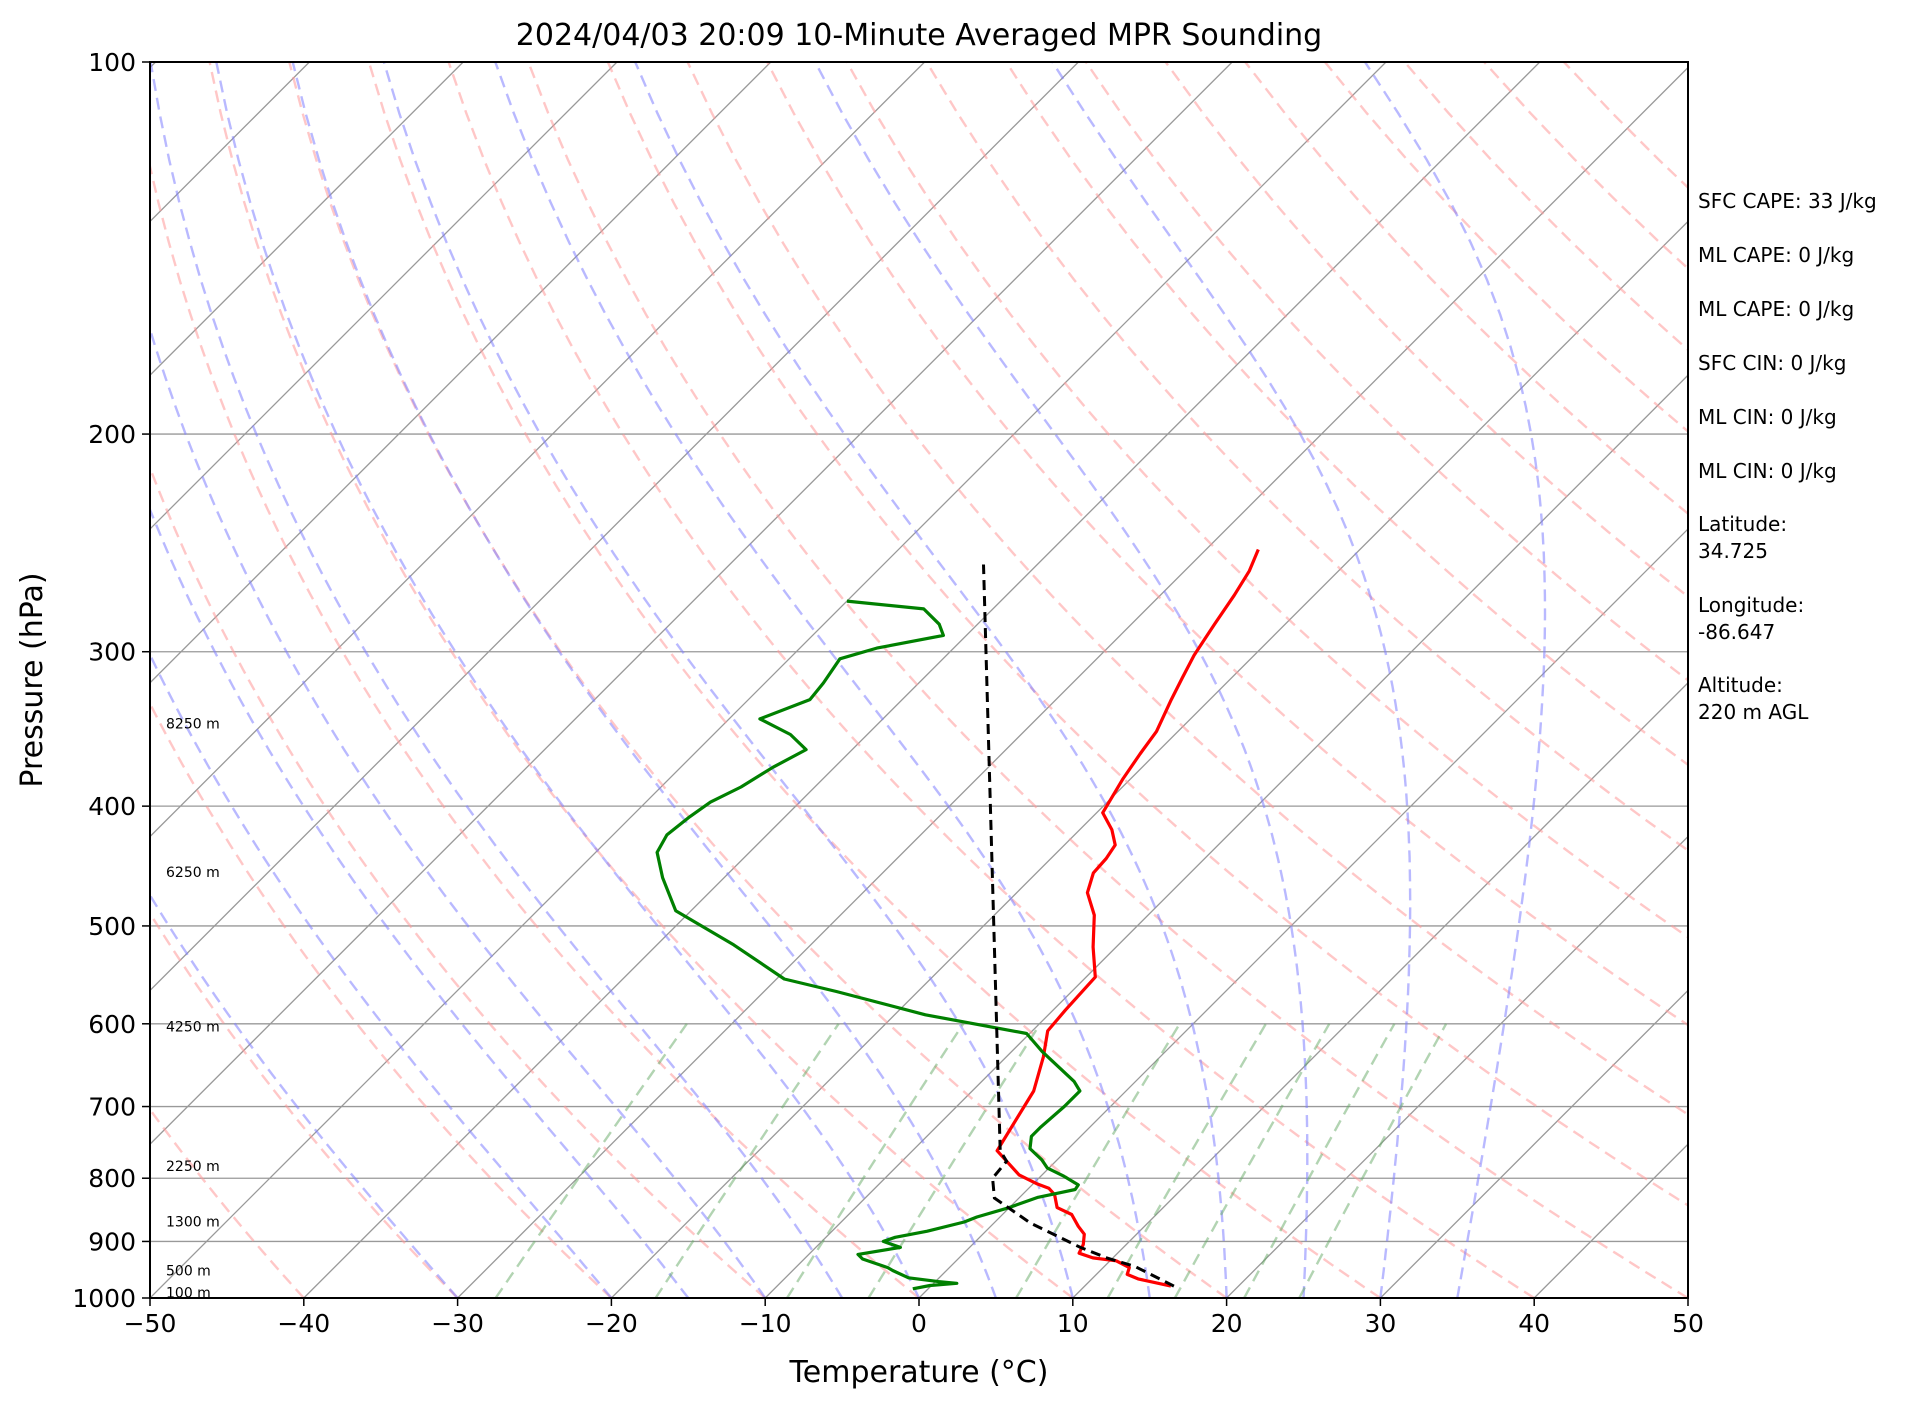  Describe the element at coordinates (104, 1298) in the screenshot. I see `y-tick-label: 1000` at that location.